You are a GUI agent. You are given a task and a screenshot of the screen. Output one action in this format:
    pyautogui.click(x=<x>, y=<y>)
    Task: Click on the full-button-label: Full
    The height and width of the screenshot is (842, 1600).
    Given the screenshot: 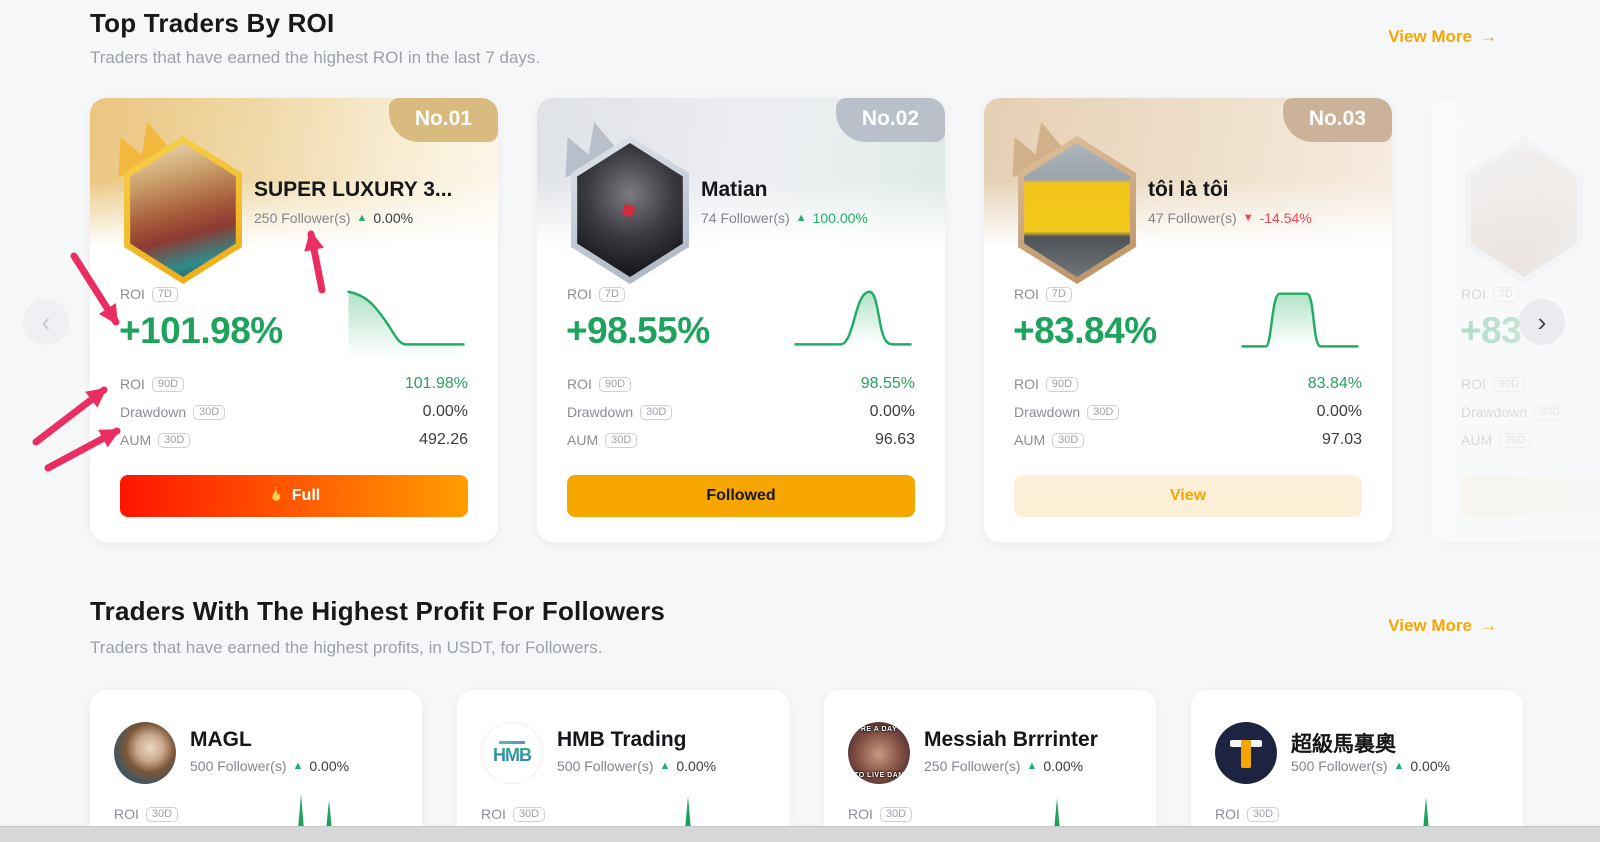 What is the action you would take?
    pyautogui.click(x=306, y=495)
    